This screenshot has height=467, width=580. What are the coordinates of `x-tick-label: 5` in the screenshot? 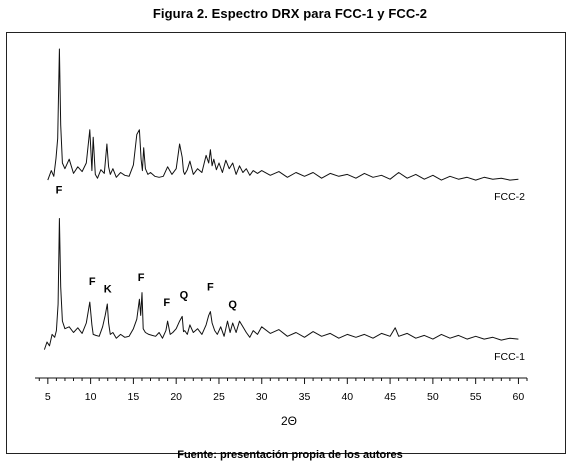 It's located at (48, 397).